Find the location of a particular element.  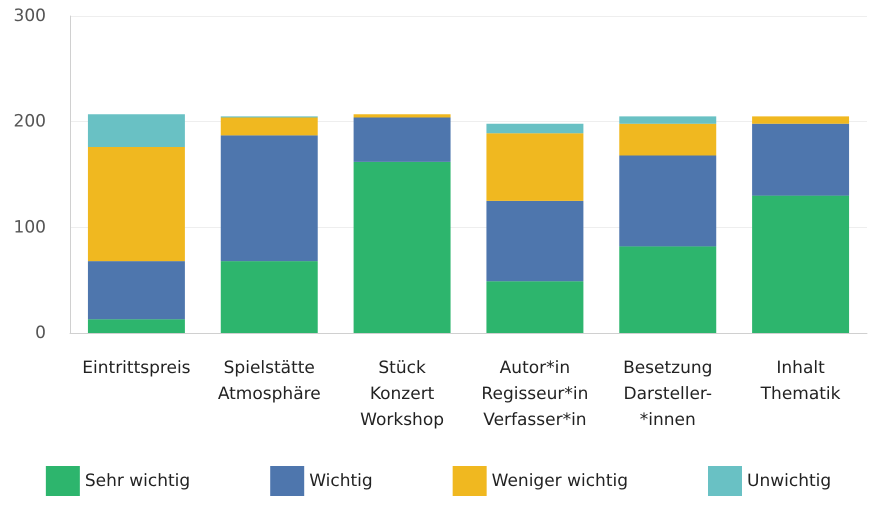

y-tick-label: 100 is located at coordinates (30, 227).